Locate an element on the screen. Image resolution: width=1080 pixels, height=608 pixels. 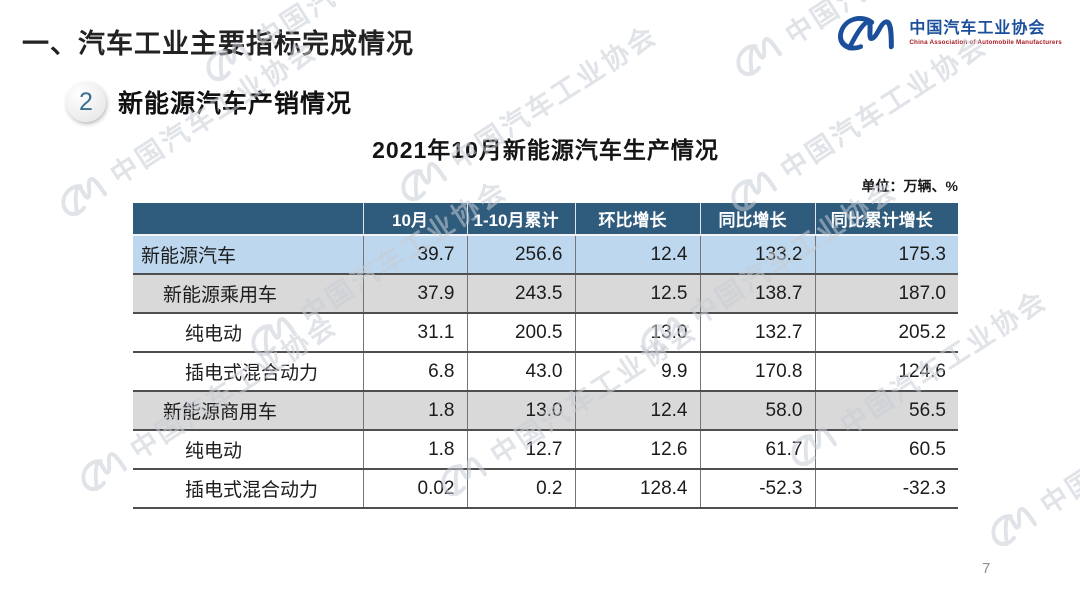
cell-value: 58.0 is located at coordinates (758, 410).